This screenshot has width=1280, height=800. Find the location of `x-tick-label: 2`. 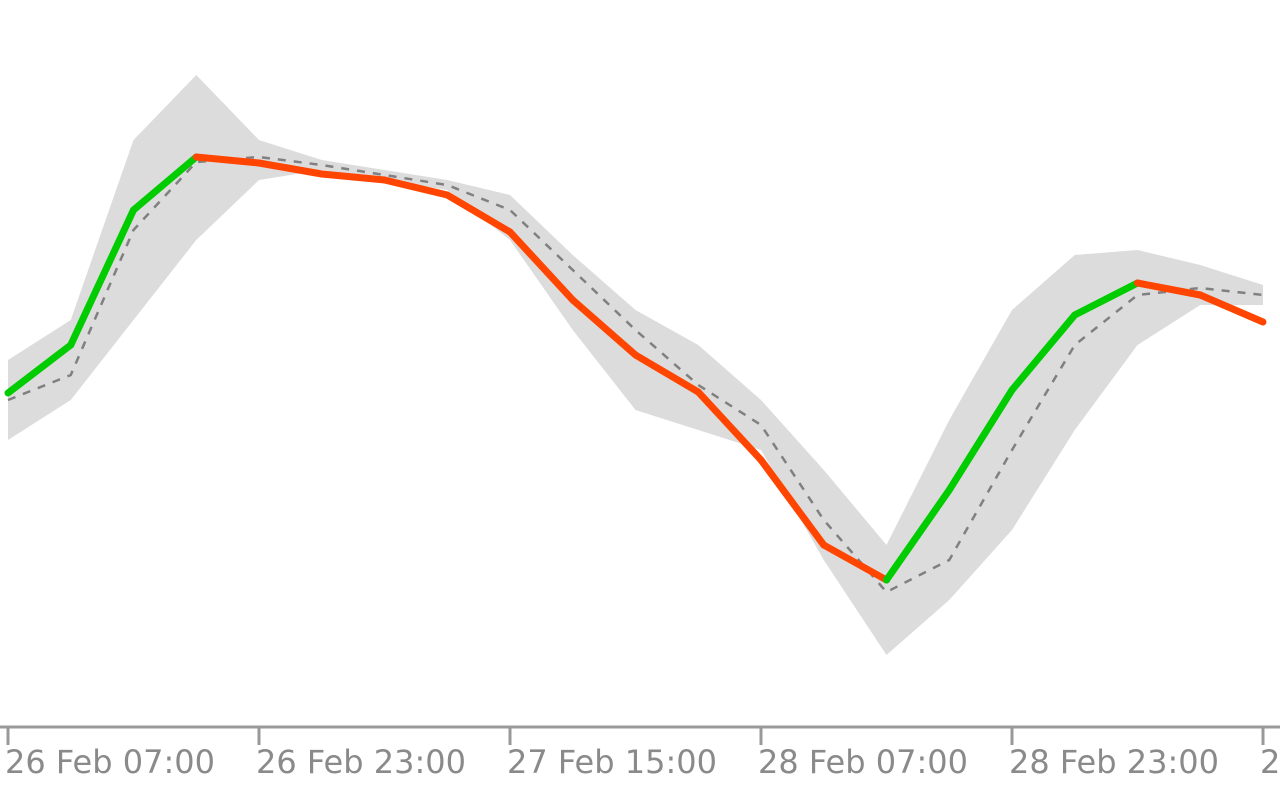

x-tick-label: 2 is located at coordinates (1270, 762).